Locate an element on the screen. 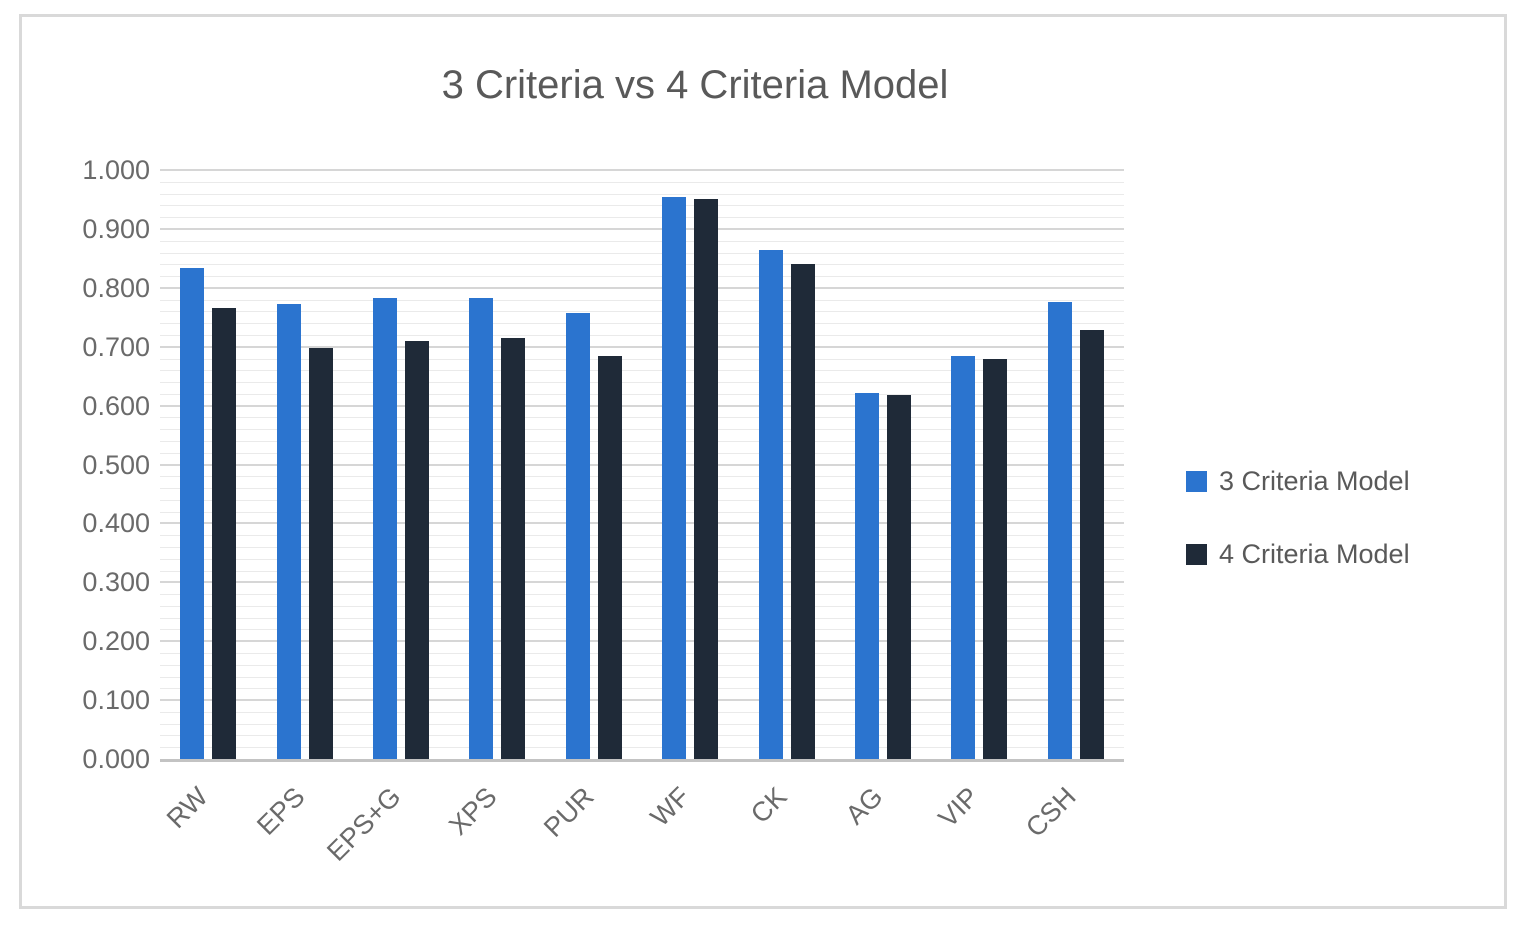  y-tick-label: 0.900 is located at coordinates (116, 228).